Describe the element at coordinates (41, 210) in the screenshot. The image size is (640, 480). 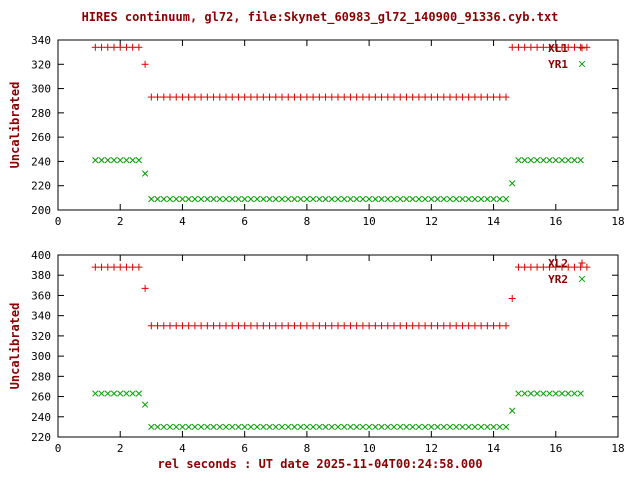
I see `y-tick-label: 200` at that location.